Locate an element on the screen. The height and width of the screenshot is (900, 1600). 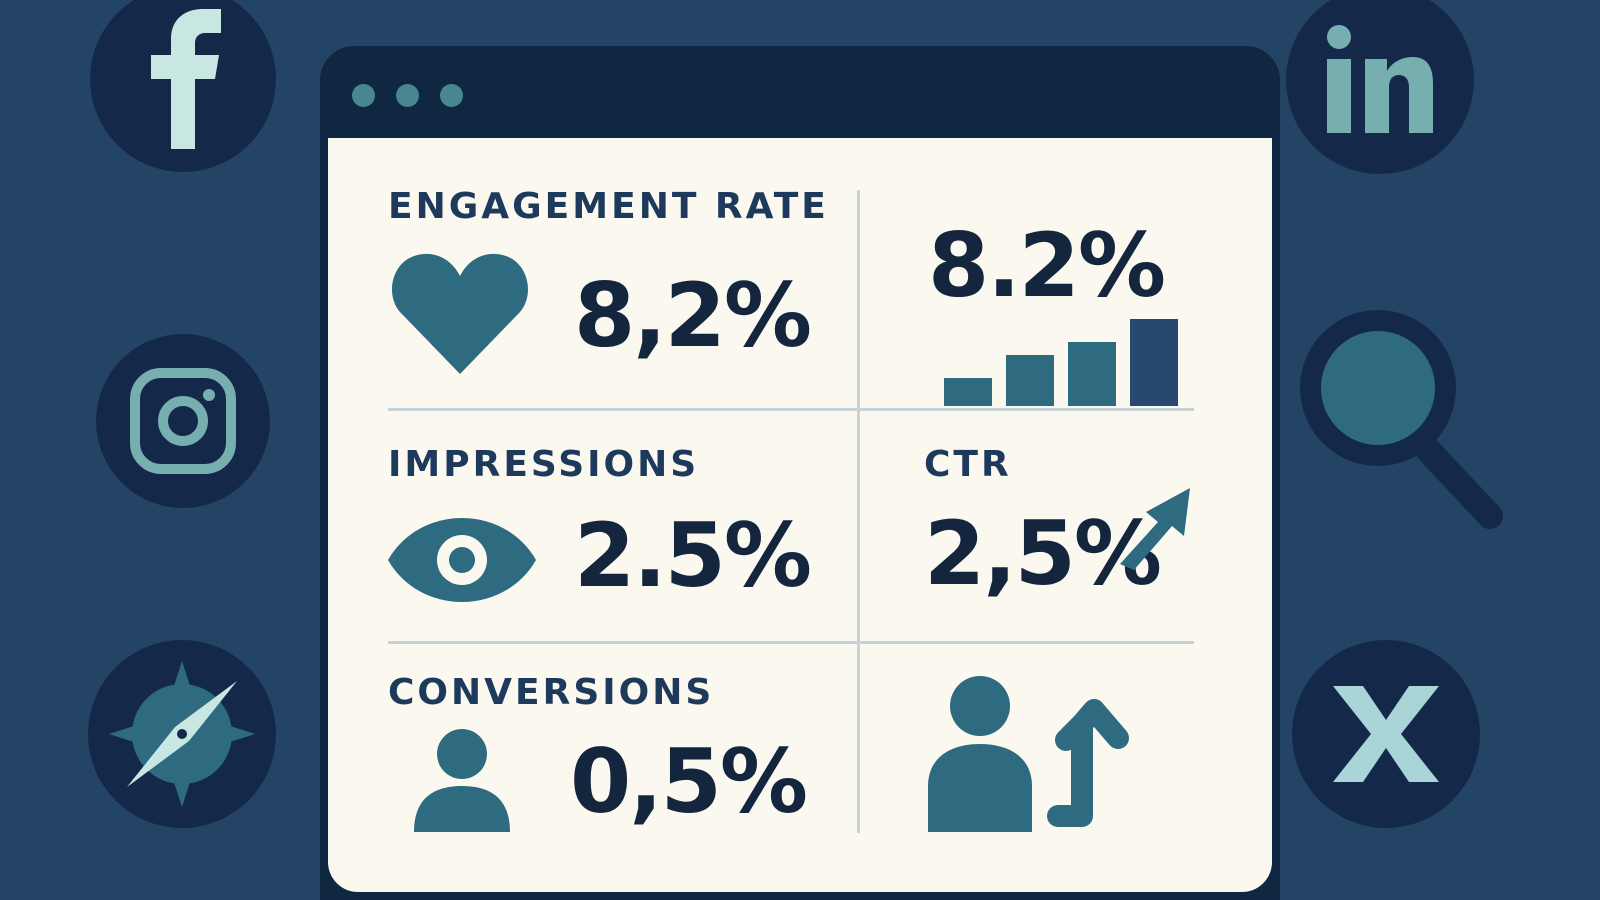
column-divider is located at coordinates (858, 511).